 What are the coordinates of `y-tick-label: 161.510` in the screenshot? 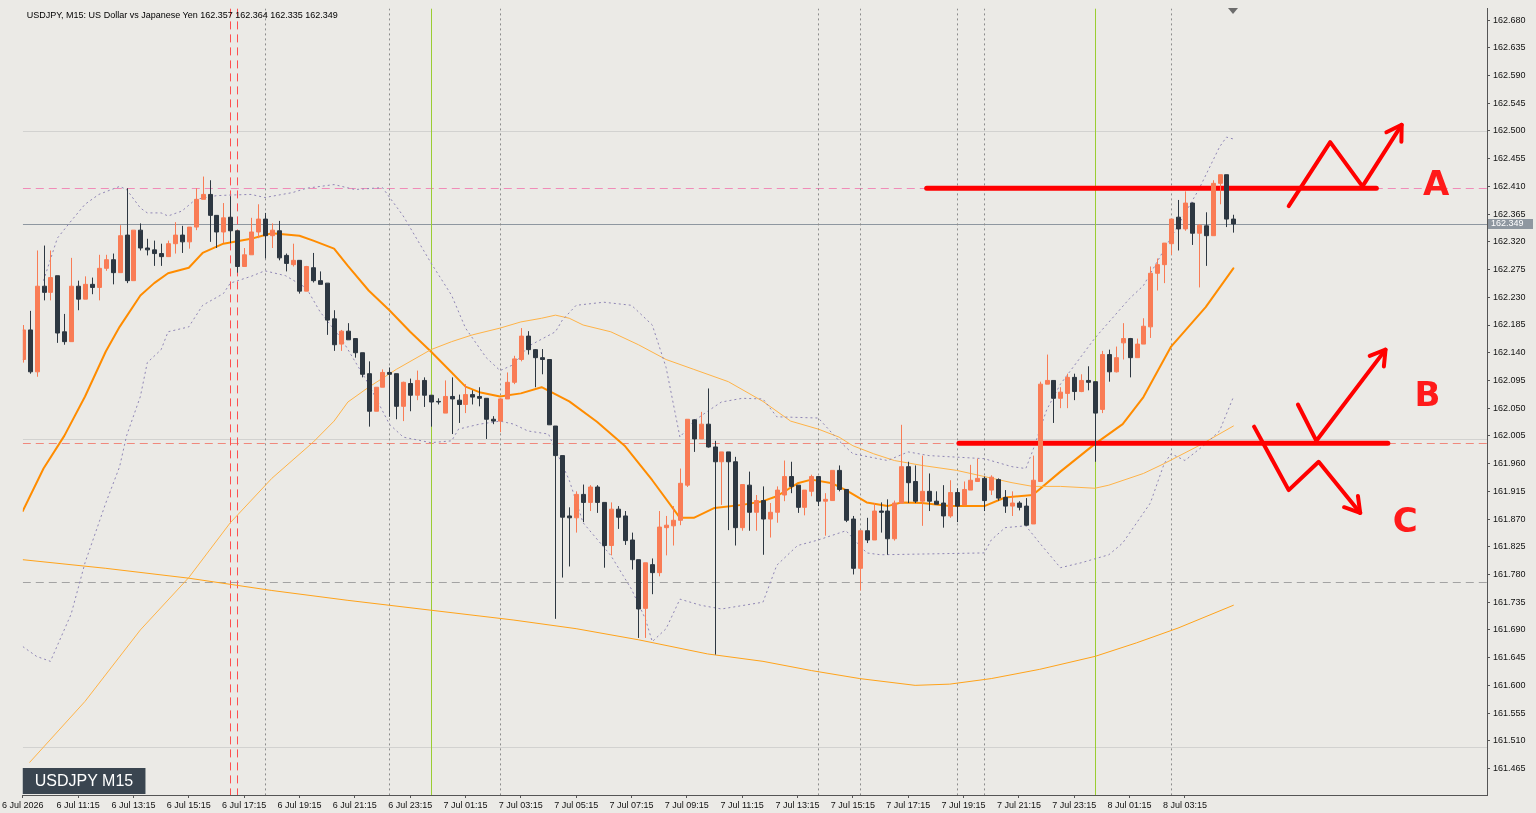 It's located at (1509, 740).